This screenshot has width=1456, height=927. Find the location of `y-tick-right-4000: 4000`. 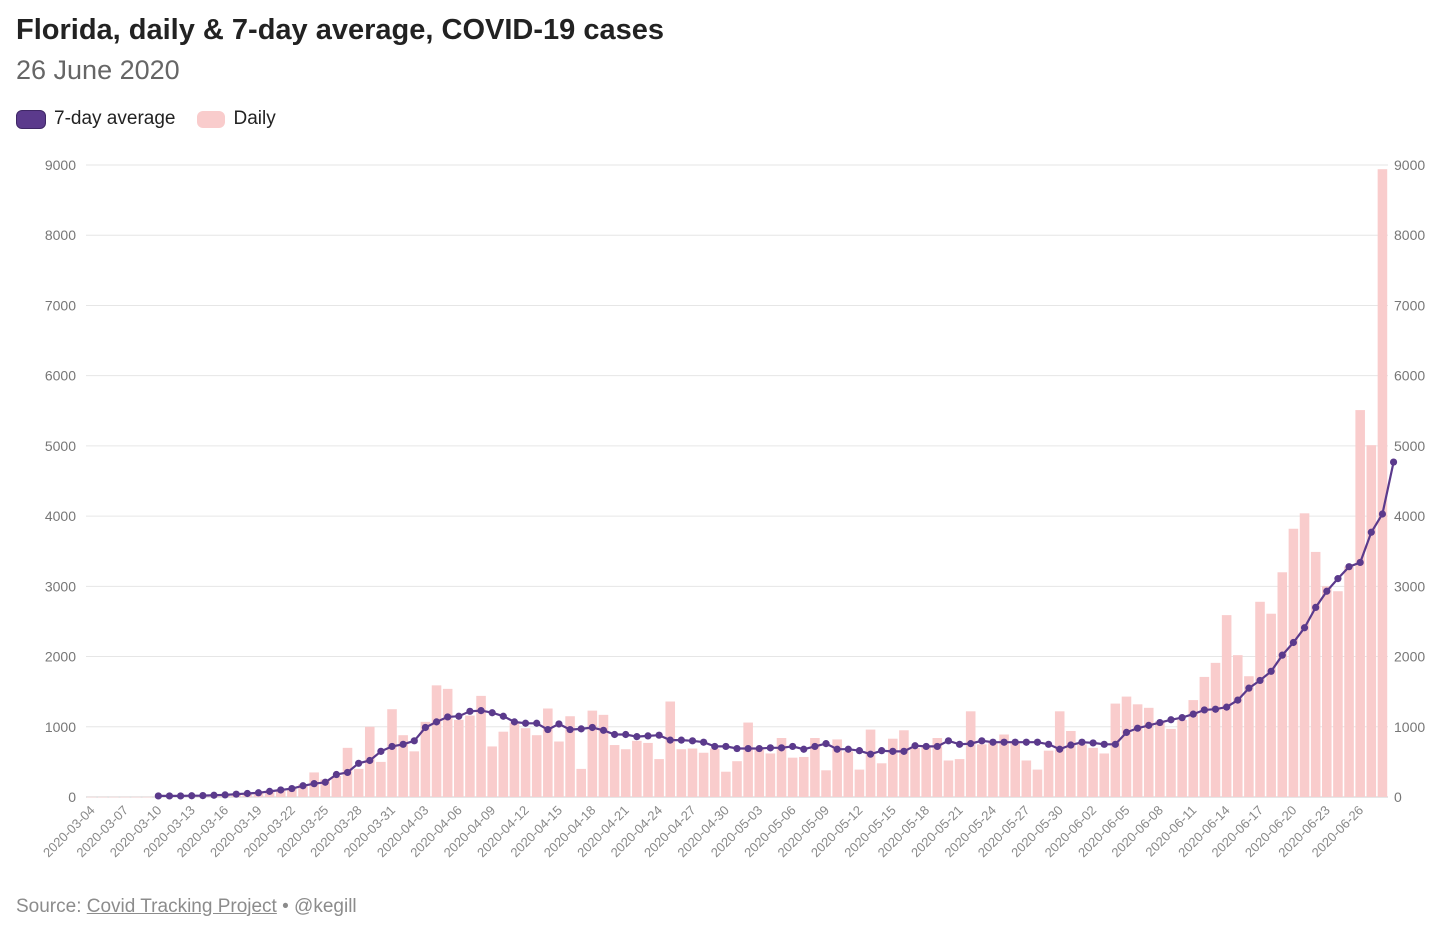

y-tick-right-4000: 4000 is located at coordinates (1409, 516).